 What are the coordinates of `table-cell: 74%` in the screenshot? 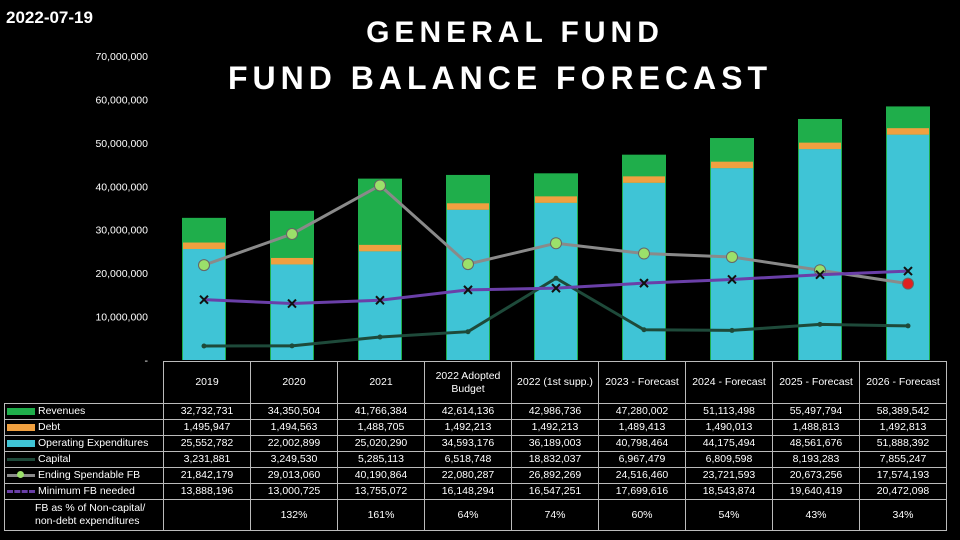 It's located at (555, 515).